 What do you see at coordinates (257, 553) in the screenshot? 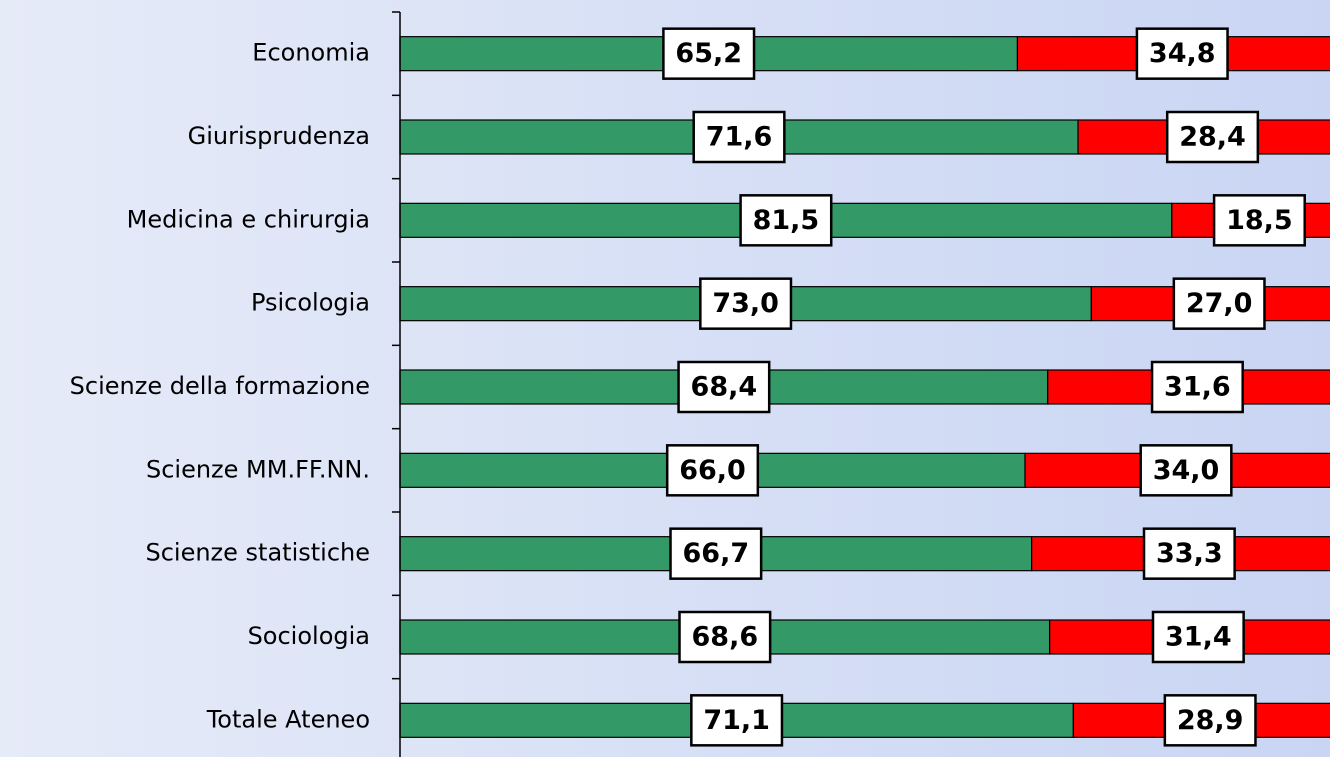
I see `category-label: Scienze statistiche` at bounding box center [257, 553].